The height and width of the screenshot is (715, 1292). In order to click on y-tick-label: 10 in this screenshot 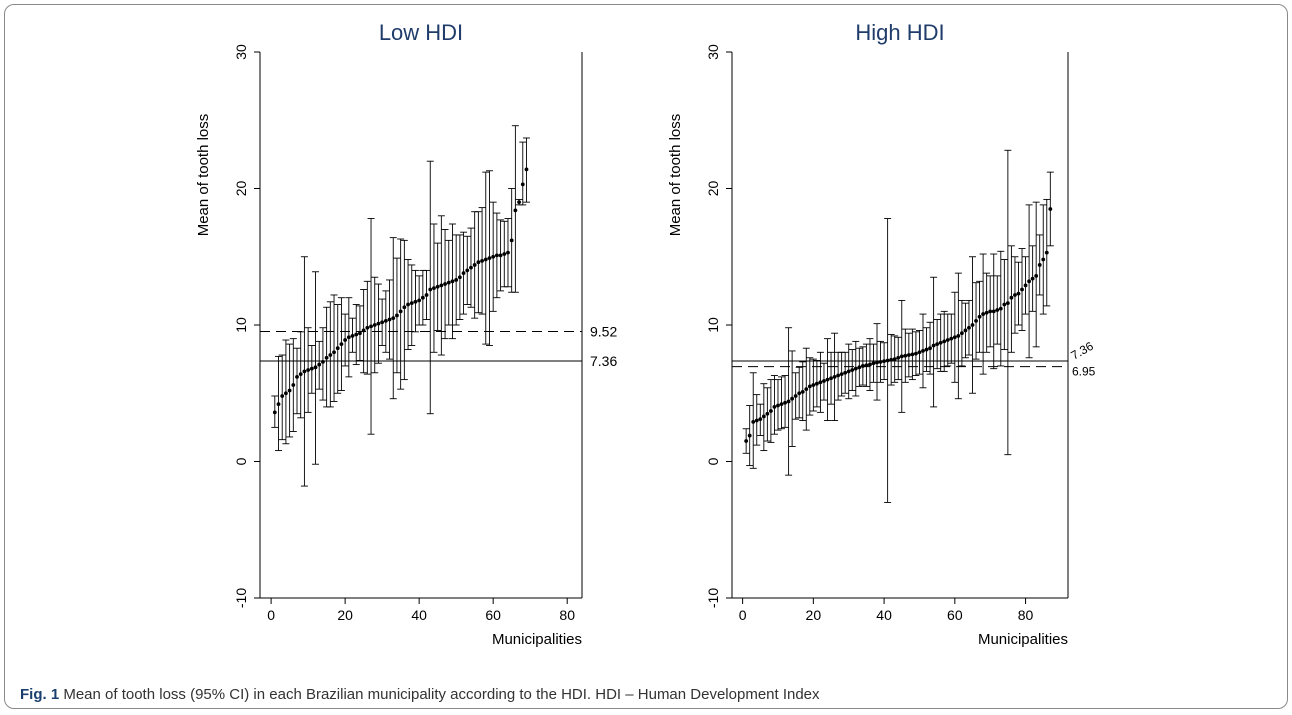, I will do `click(241, 325)`.